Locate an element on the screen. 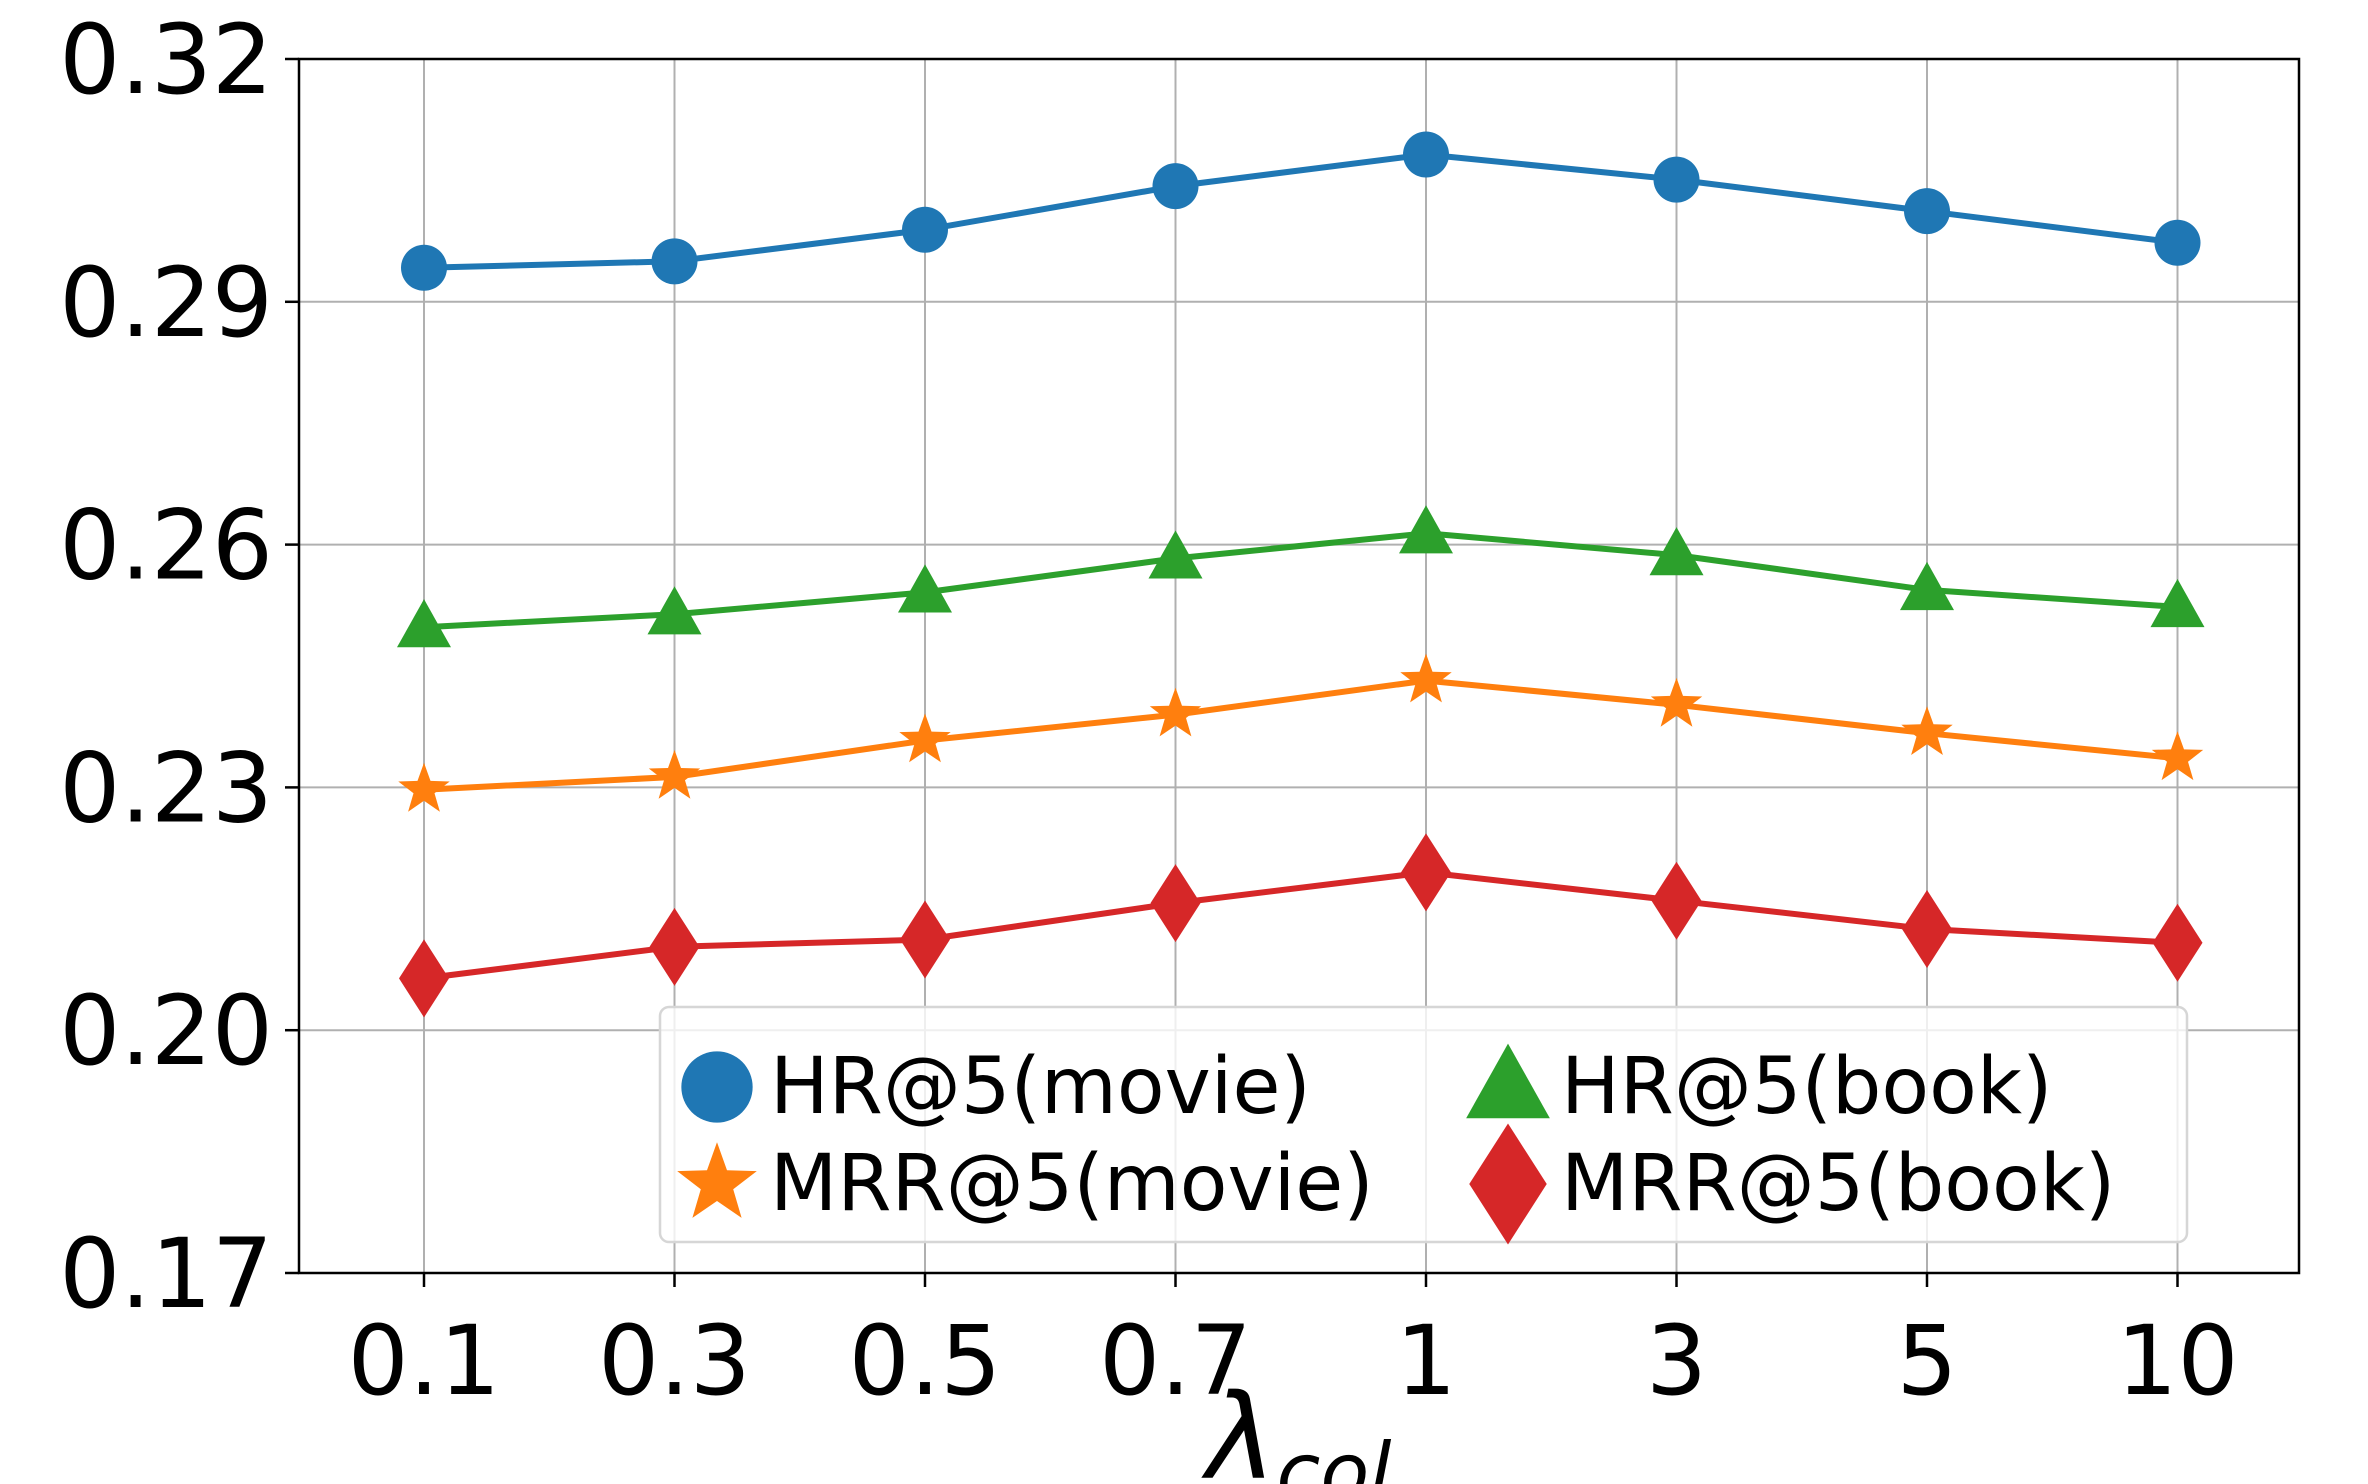 The height and width of the screenshot is (1484, 2368). x-tick-label: 0.3 is located at coordinates (674, 1361).